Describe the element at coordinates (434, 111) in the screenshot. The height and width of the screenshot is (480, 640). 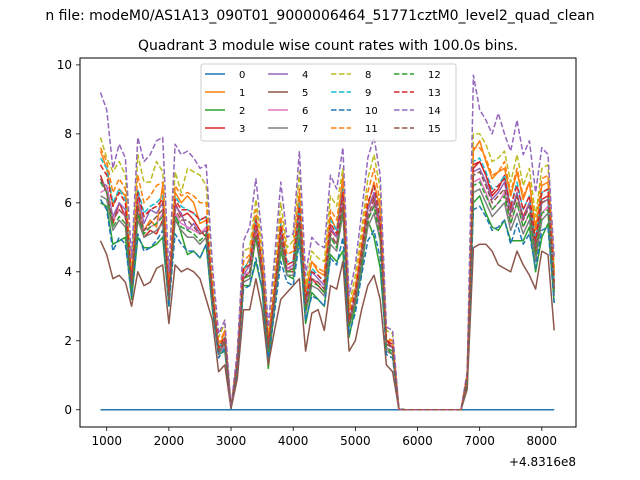
I see `legend-label-14: 14` at that location.